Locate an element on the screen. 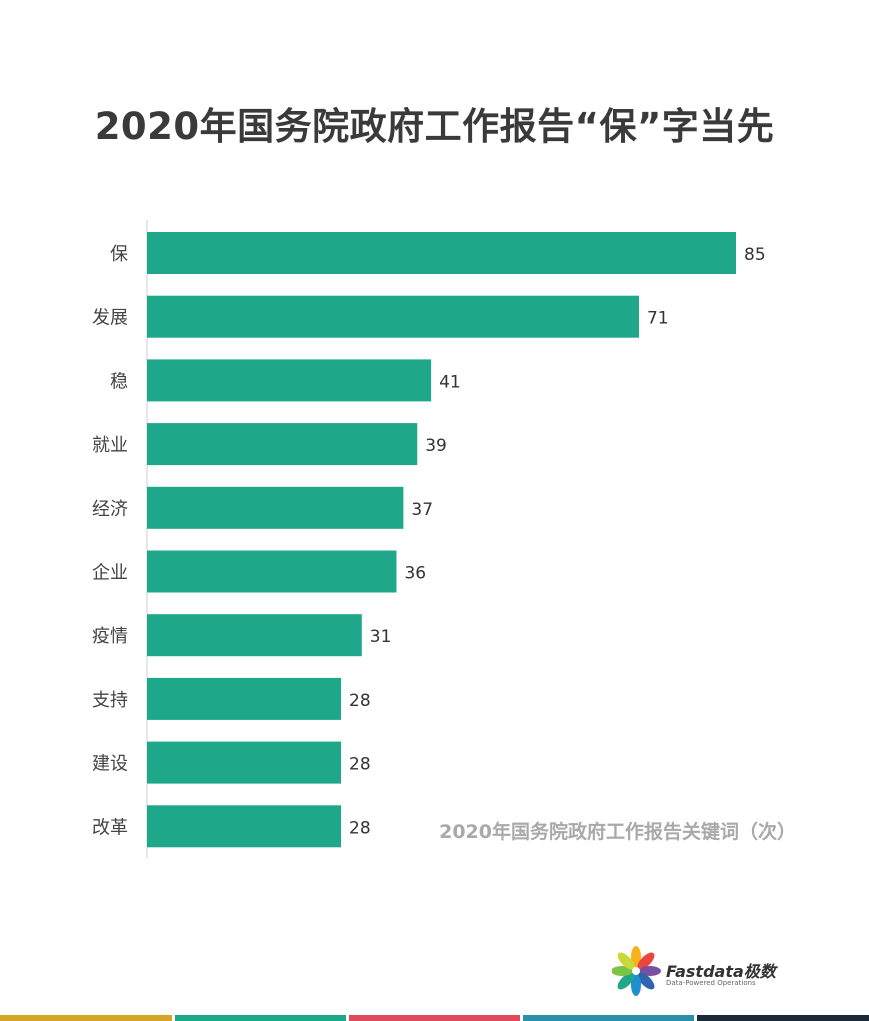 The width and height of the screenshot is (869, 1021). category-label: 疫情 is located at coordinates (110, 636).